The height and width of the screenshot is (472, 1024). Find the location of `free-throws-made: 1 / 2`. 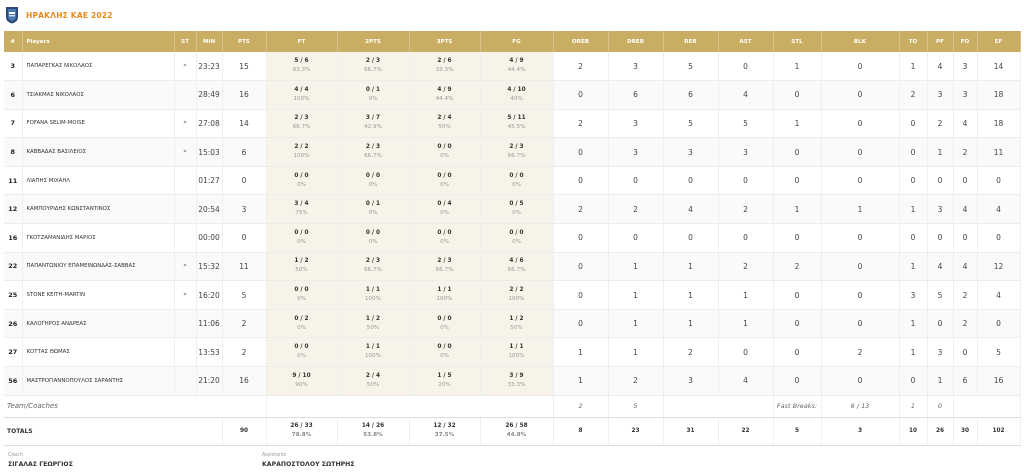

free-throws-made: 1 / 2 is located at coordinates (301, 261).